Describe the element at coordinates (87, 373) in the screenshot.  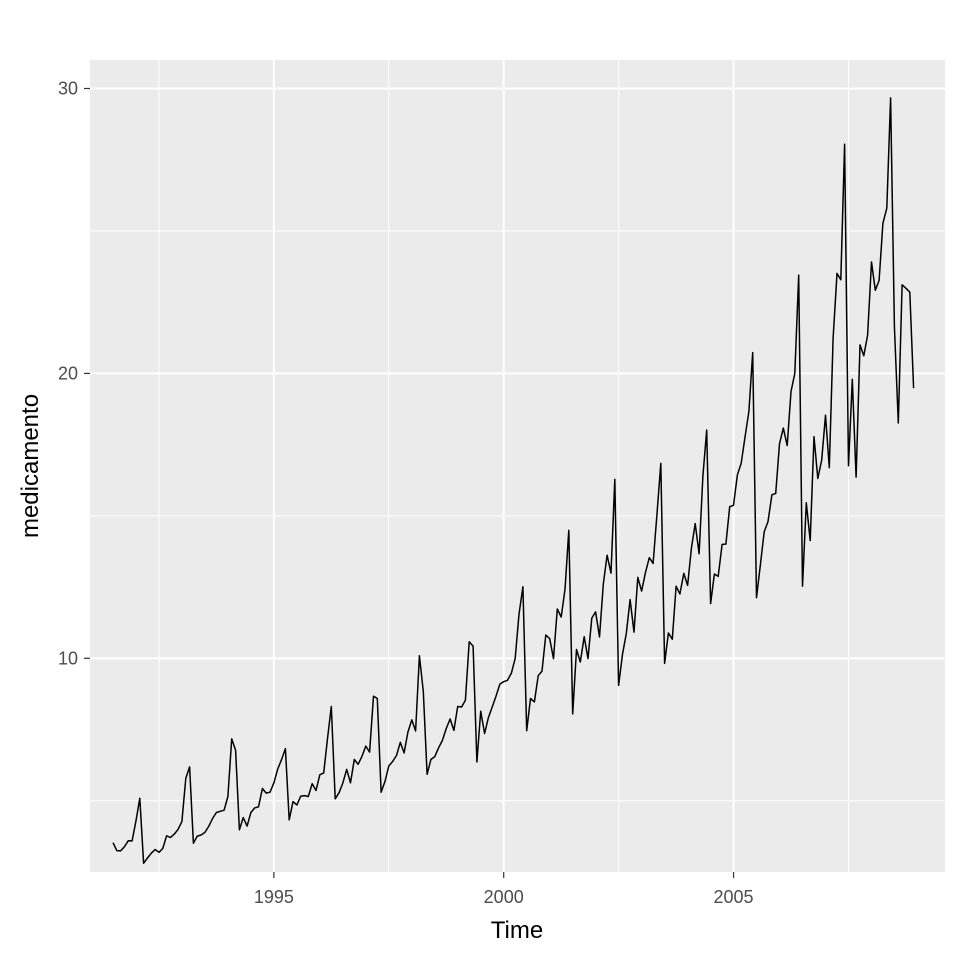
I see `y-axis-ticks` at that location.